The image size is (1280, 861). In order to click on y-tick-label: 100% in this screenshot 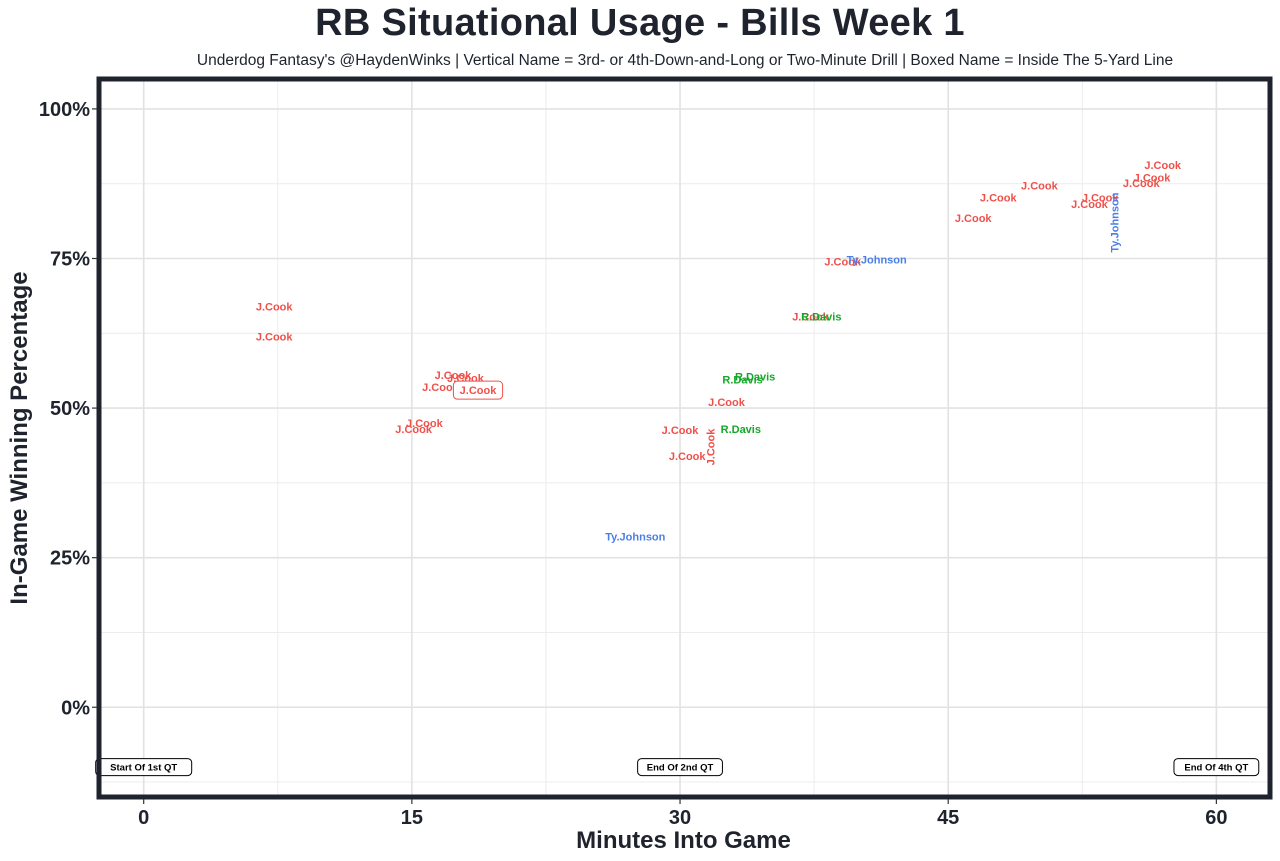, I will do `click(64, 110)`.